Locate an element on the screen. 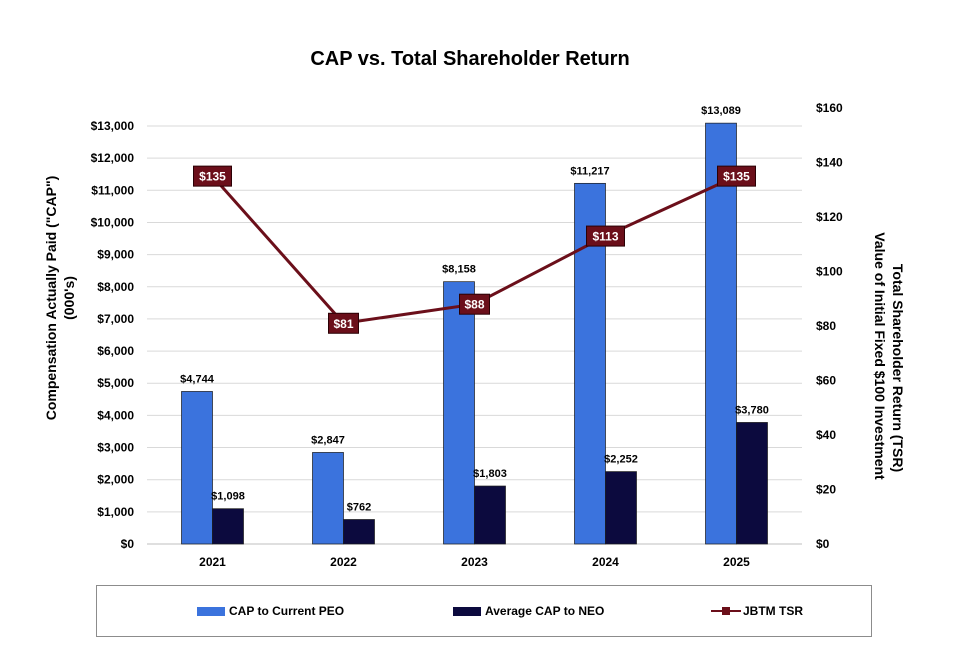 The width and height of the screenshot is (966, 670). right-tick-label: $120 is located at coordinates (829, 217).